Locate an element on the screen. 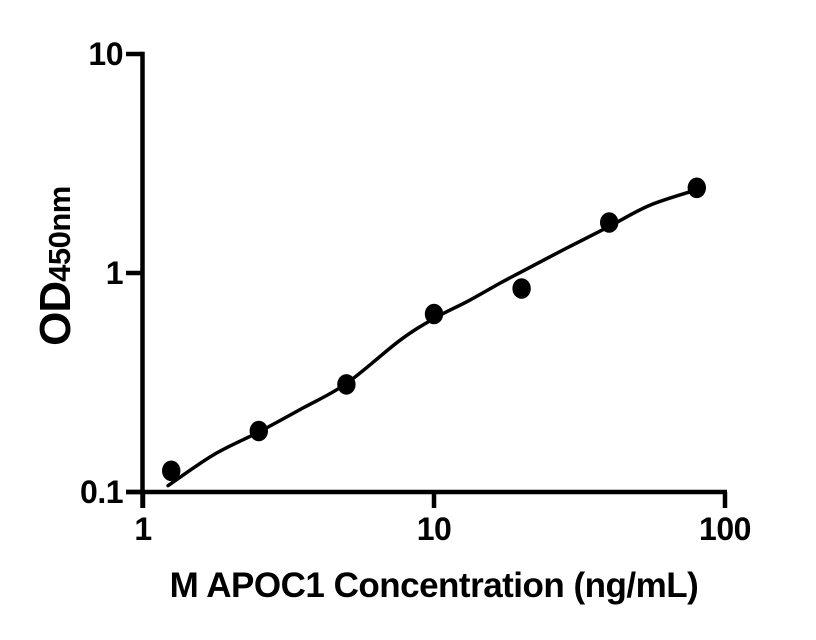 The width and height of the screenshot is (816, 640). y-tick-label-0.1: 0.1 is located at coordinates (101, 491).